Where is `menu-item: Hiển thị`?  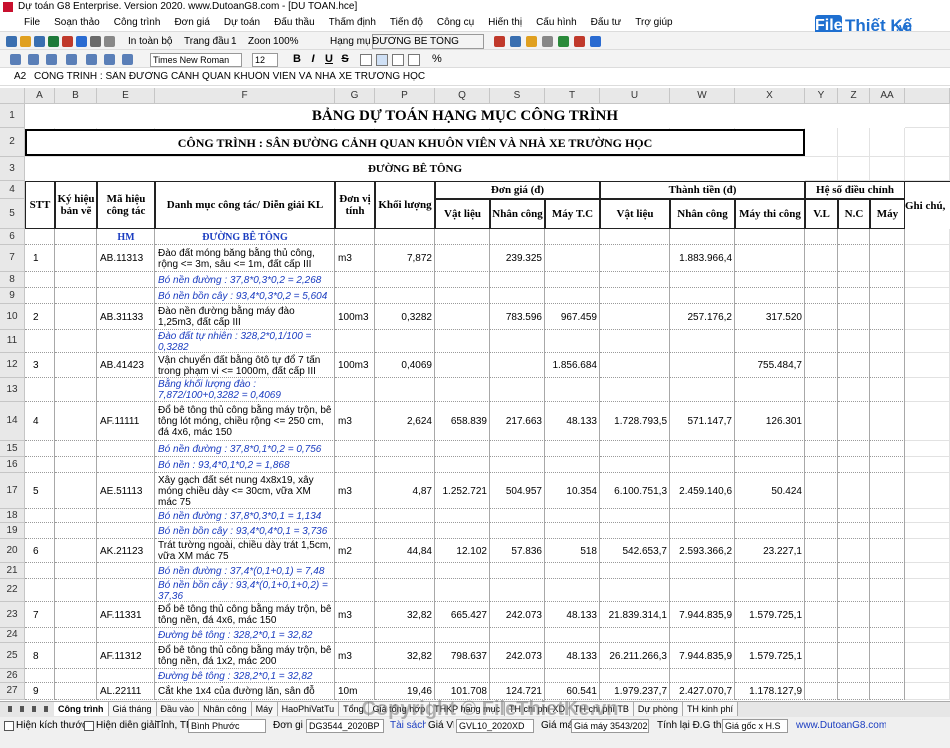 menu-item: Hiển thị is located at coordinates (505, 22).